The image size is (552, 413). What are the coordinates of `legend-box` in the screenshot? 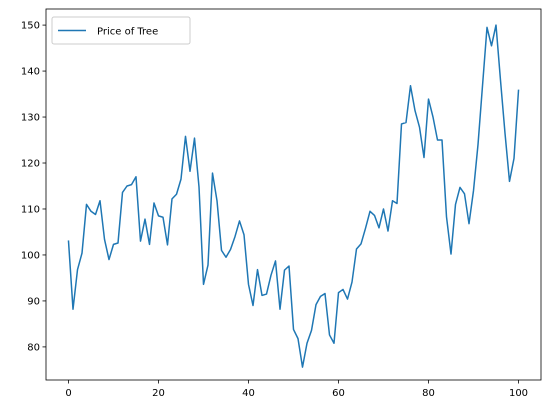 It's located at (121, 30).